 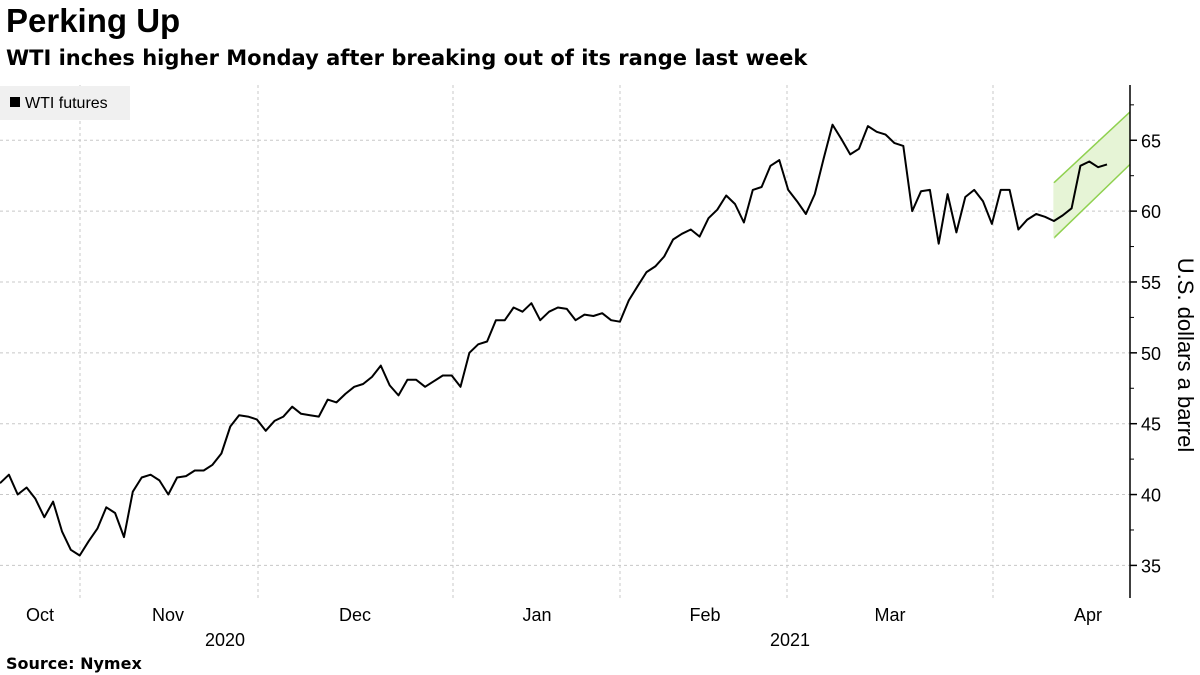 I want to click on trend-channel, so click(x=1092, y=175).